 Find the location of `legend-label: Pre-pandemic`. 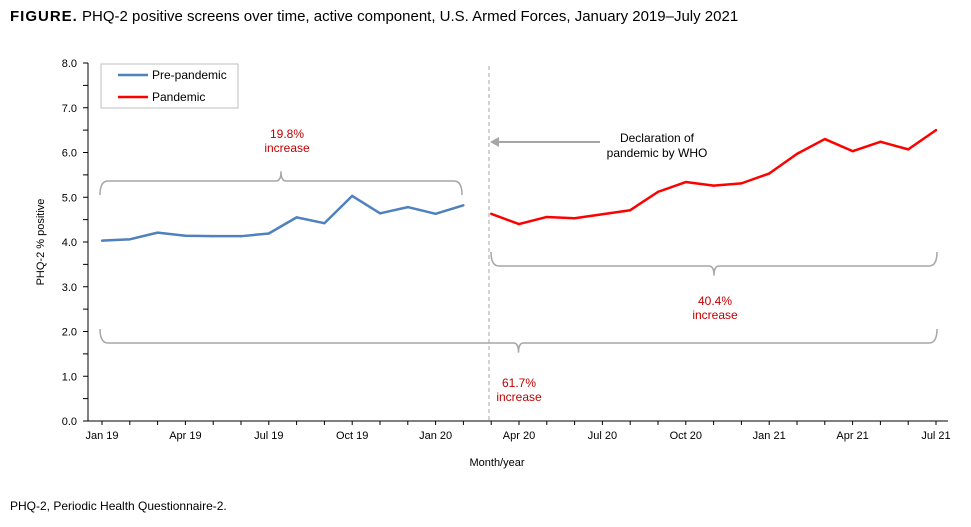

legend-label: Pre-pandemic is located at coordinates (189, 75).